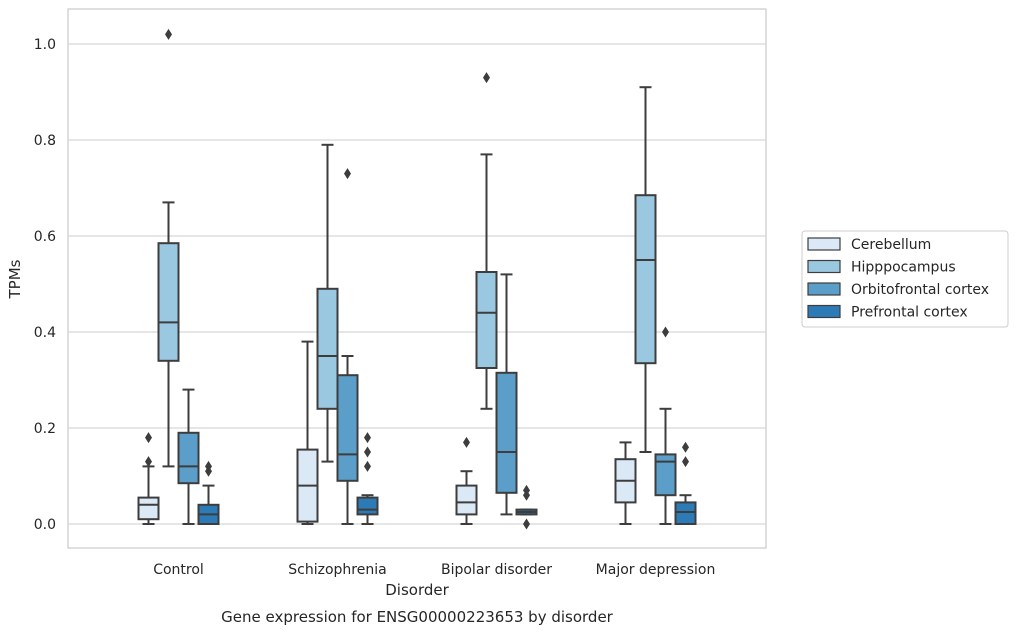 This screenshot has width=1018, height=634. I want to click on x-tick-label: Control, so click(178, 570).